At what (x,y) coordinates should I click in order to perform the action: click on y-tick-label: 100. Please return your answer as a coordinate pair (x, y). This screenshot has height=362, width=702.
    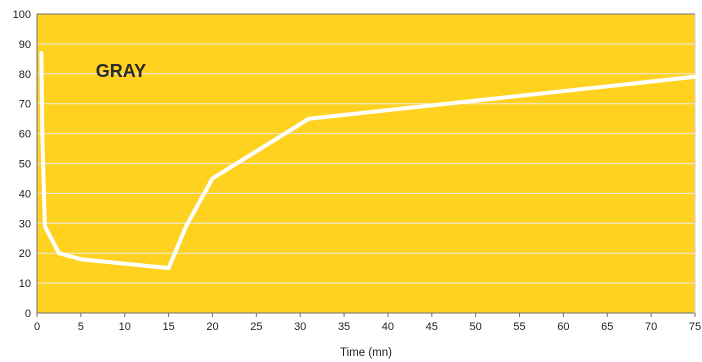
    Looking at the image, I should click on (22, 15).